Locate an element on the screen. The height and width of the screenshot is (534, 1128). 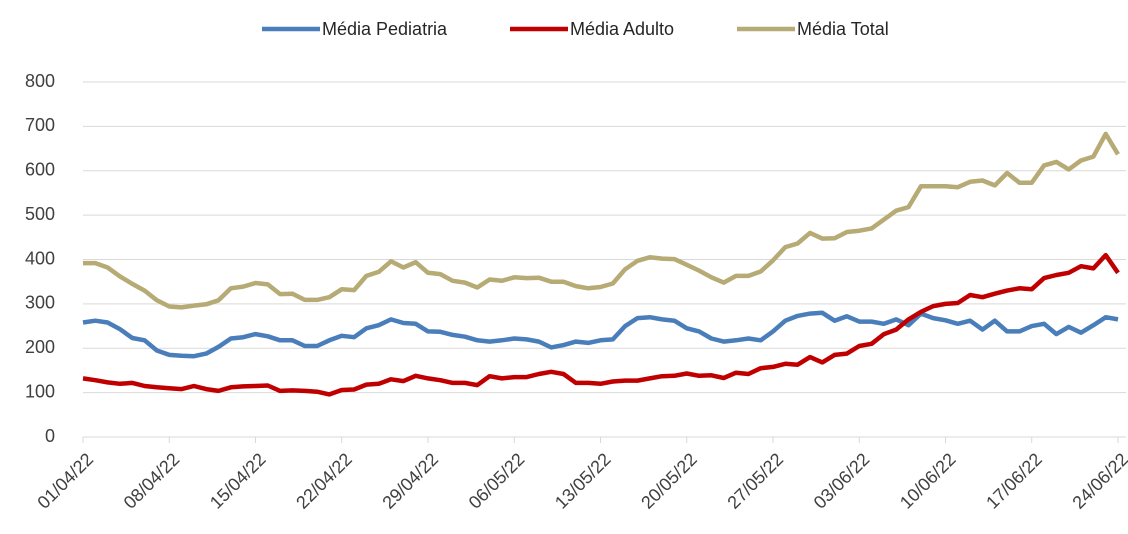
x-tick-label: 20/05/22 is located at coordinates (669, 481).